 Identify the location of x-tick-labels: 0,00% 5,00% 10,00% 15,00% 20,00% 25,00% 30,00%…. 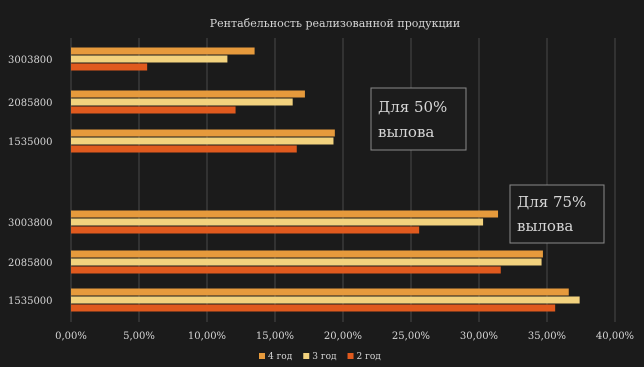
(344, 336).